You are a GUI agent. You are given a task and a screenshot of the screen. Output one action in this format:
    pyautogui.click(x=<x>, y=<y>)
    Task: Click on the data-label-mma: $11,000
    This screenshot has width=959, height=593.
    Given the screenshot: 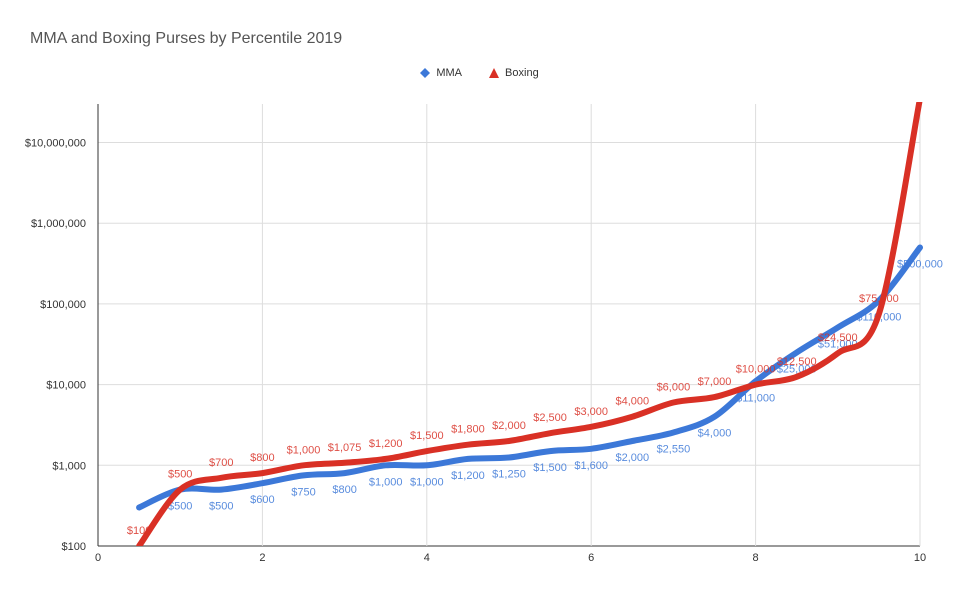 What is the action you would take?
    pyautogui.click(x=755, y=398)
    